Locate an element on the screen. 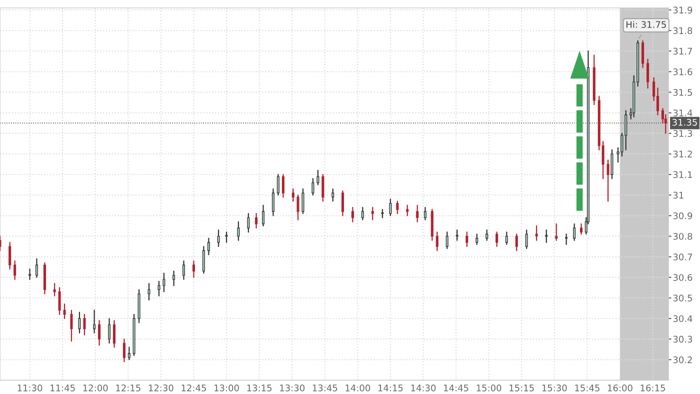 The height and width of the screenshot is (394, 700). y-tick-label: 31.5 is located at coordinates (682, 92).